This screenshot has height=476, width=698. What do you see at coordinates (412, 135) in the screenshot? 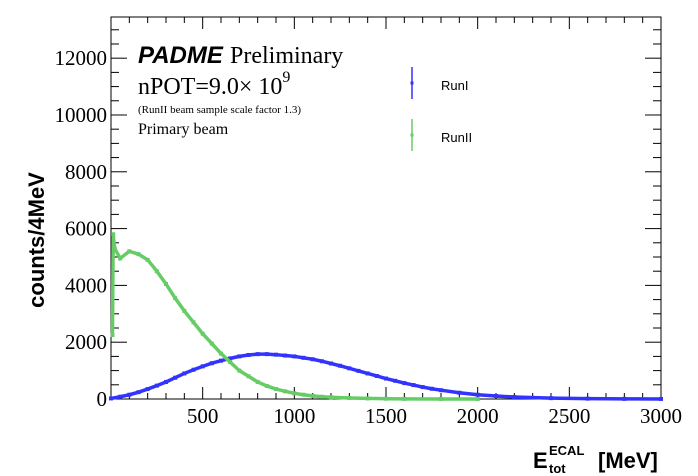
I see `legend-point-runii` at bounding box center [412, 135].